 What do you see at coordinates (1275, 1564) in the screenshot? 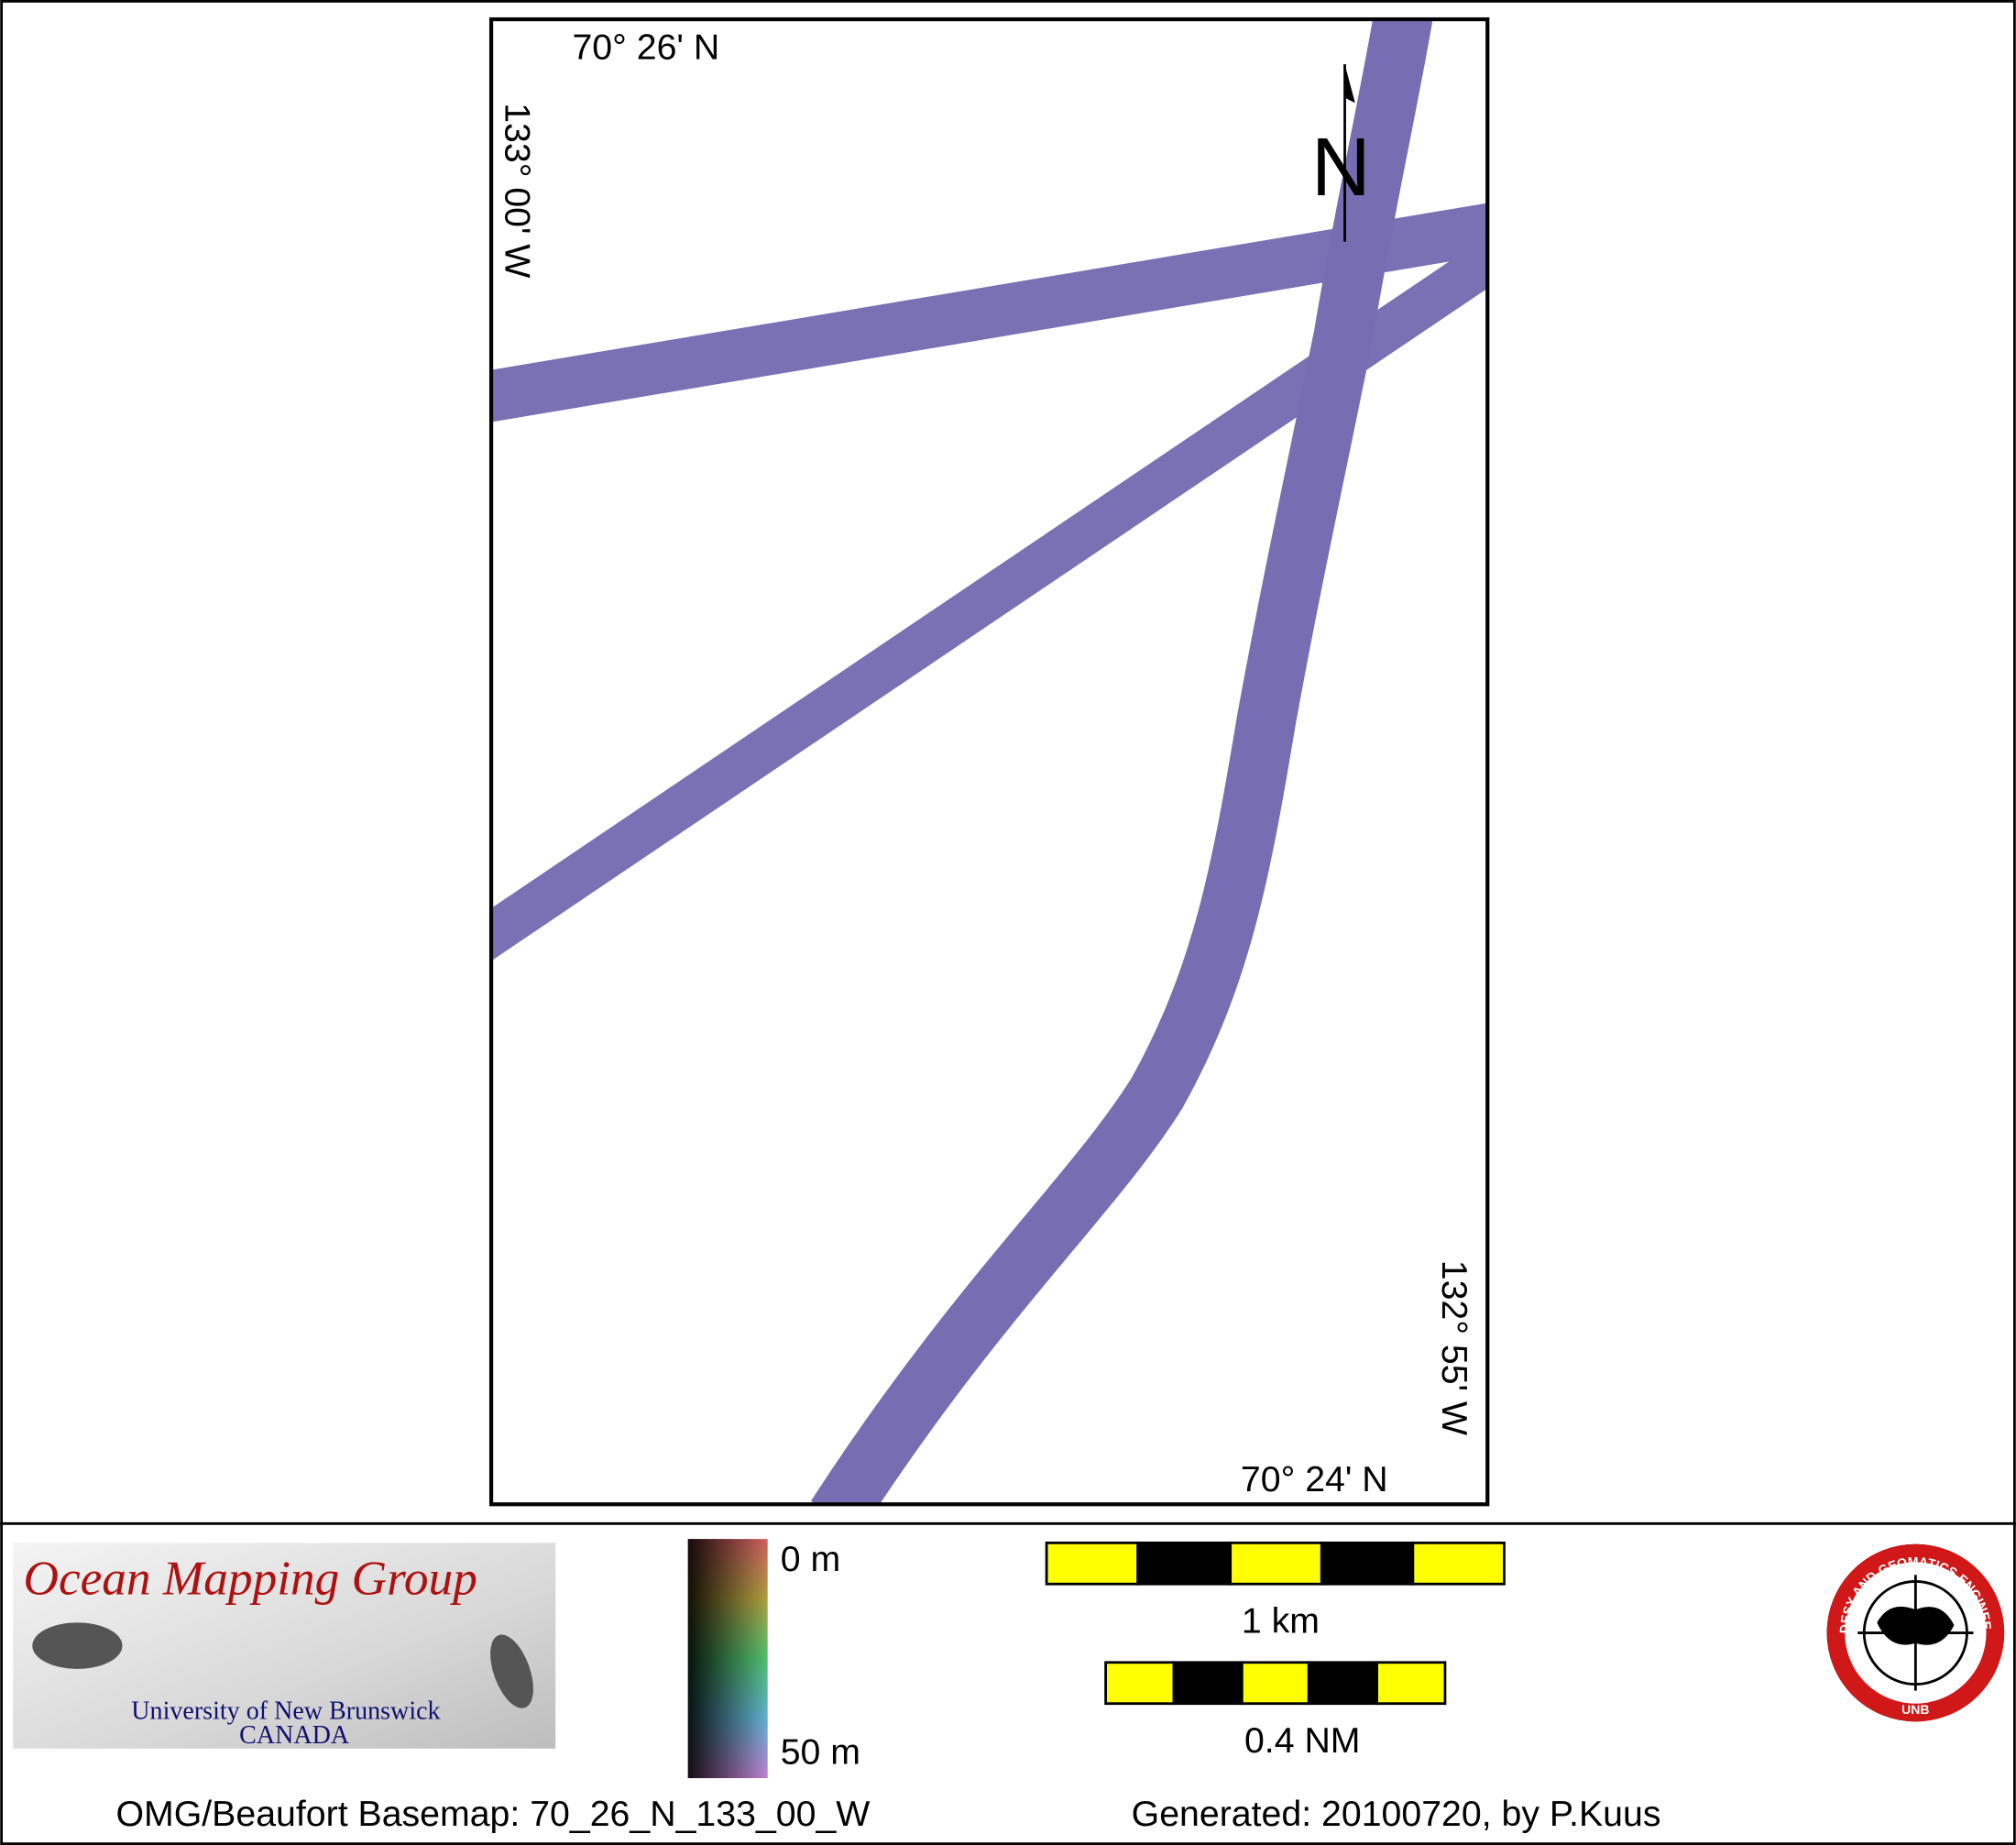
I see `scale-bar-km` at bounding box center [1275, 1564].